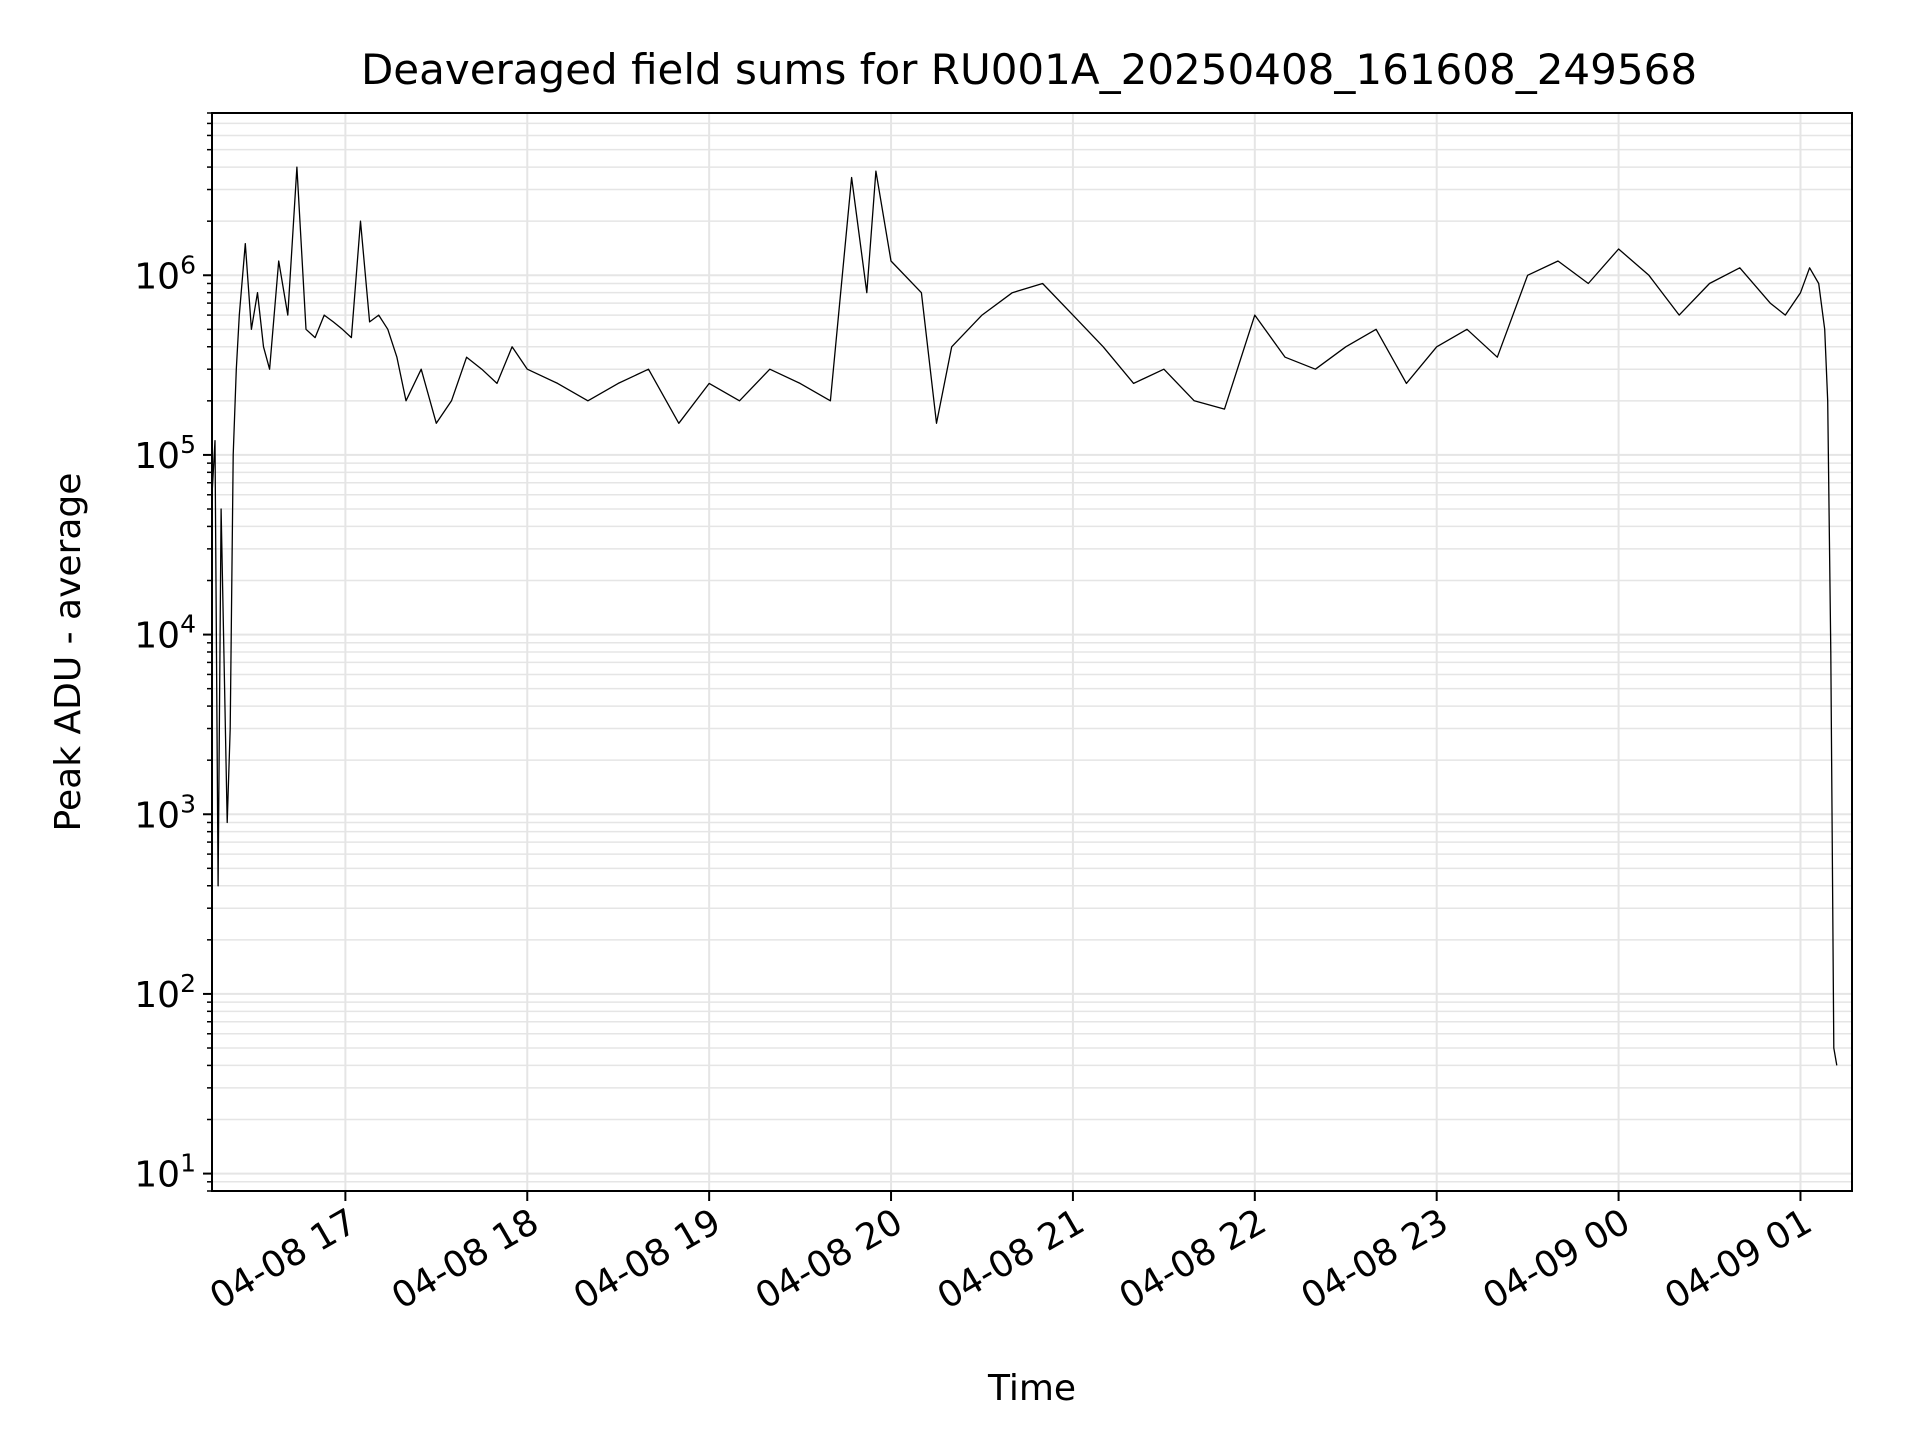  What do you see at coordinates (1738, 1259) in the screenshot?
I see `x-tick-label: 04-09 01` at bounding box center [1738, 1259].